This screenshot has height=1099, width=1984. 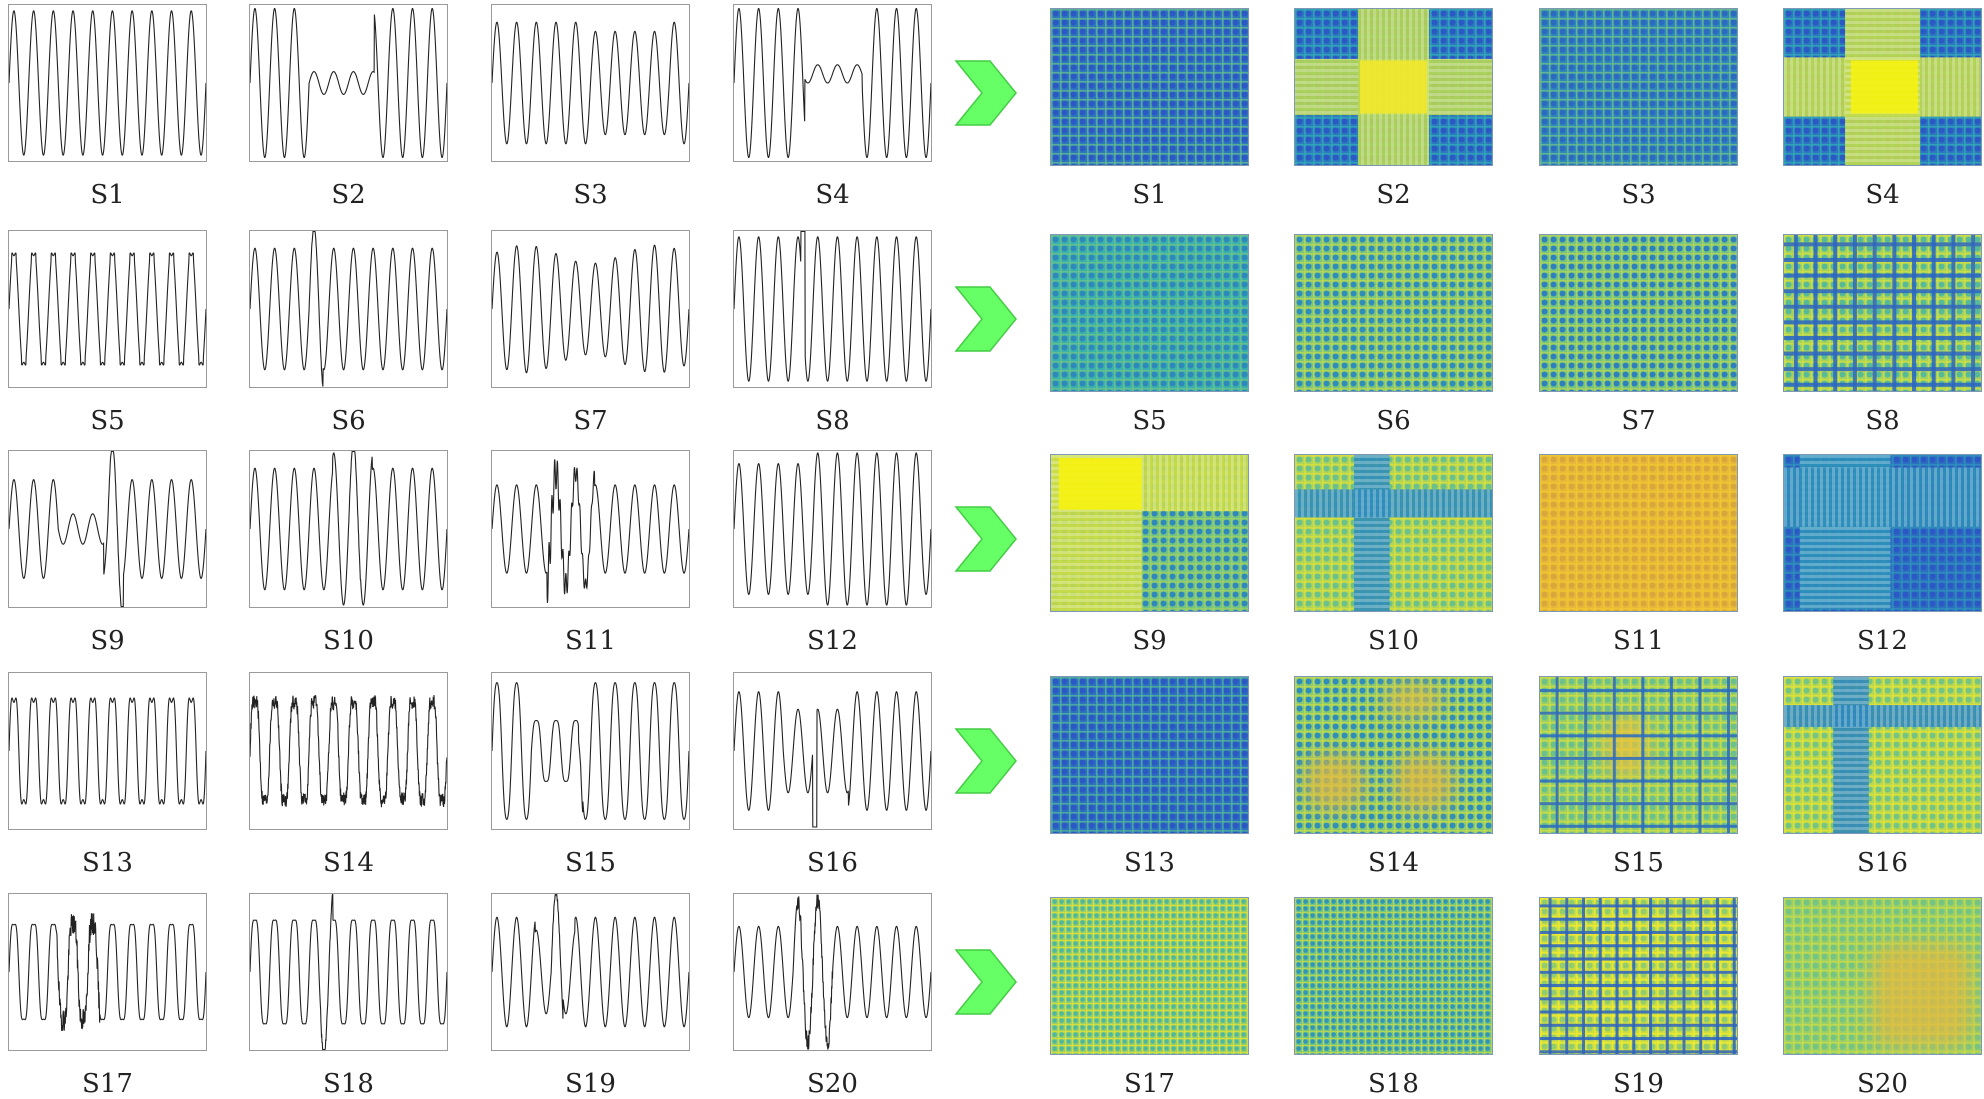 What do you see at coordinates (1393, 1084) in the screenshot?
I see `image-label: S18` at bounding box center [1393, 1084].